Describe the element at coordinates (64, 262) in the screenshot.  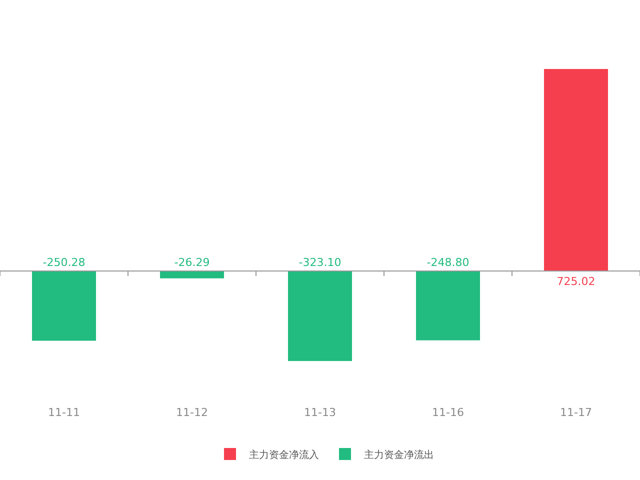
I see `data-label: -250.28` at that location.